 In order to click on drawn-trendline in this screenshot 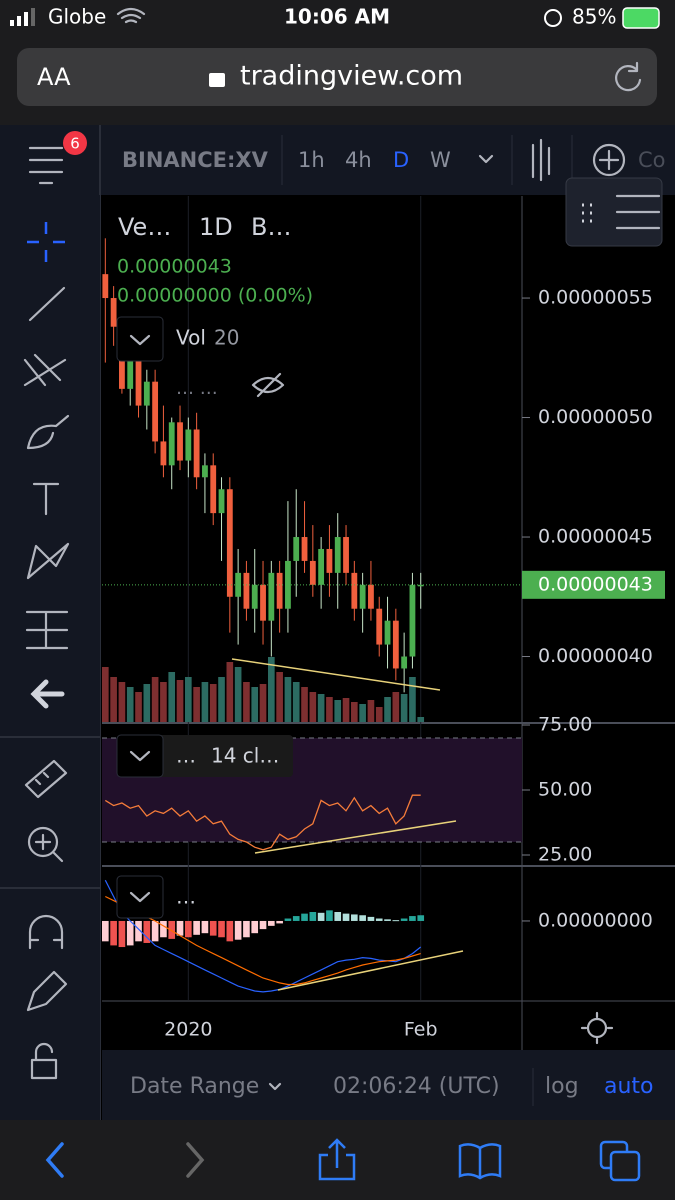, I will do `click(347, 824)`.